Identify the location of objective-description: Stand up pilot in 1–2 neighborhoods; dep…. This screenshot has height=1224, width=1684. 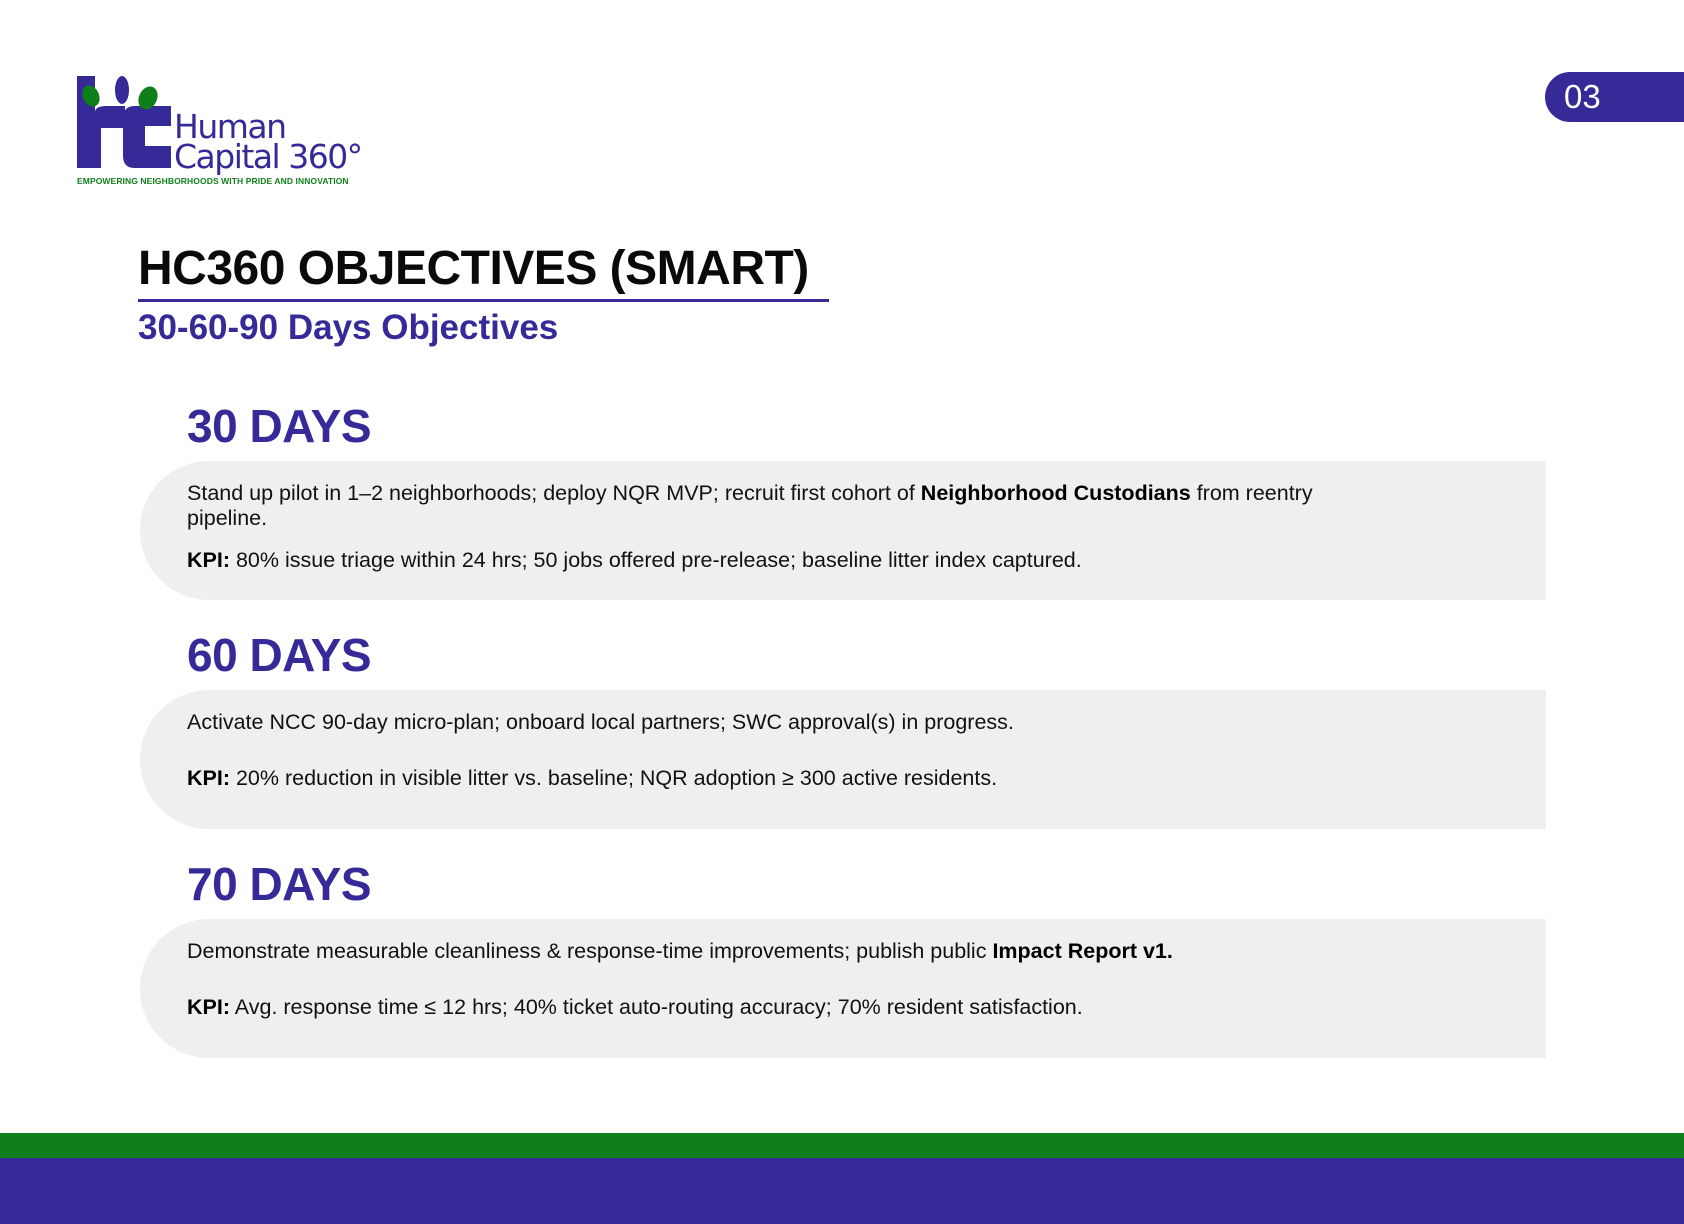
(762, 506).